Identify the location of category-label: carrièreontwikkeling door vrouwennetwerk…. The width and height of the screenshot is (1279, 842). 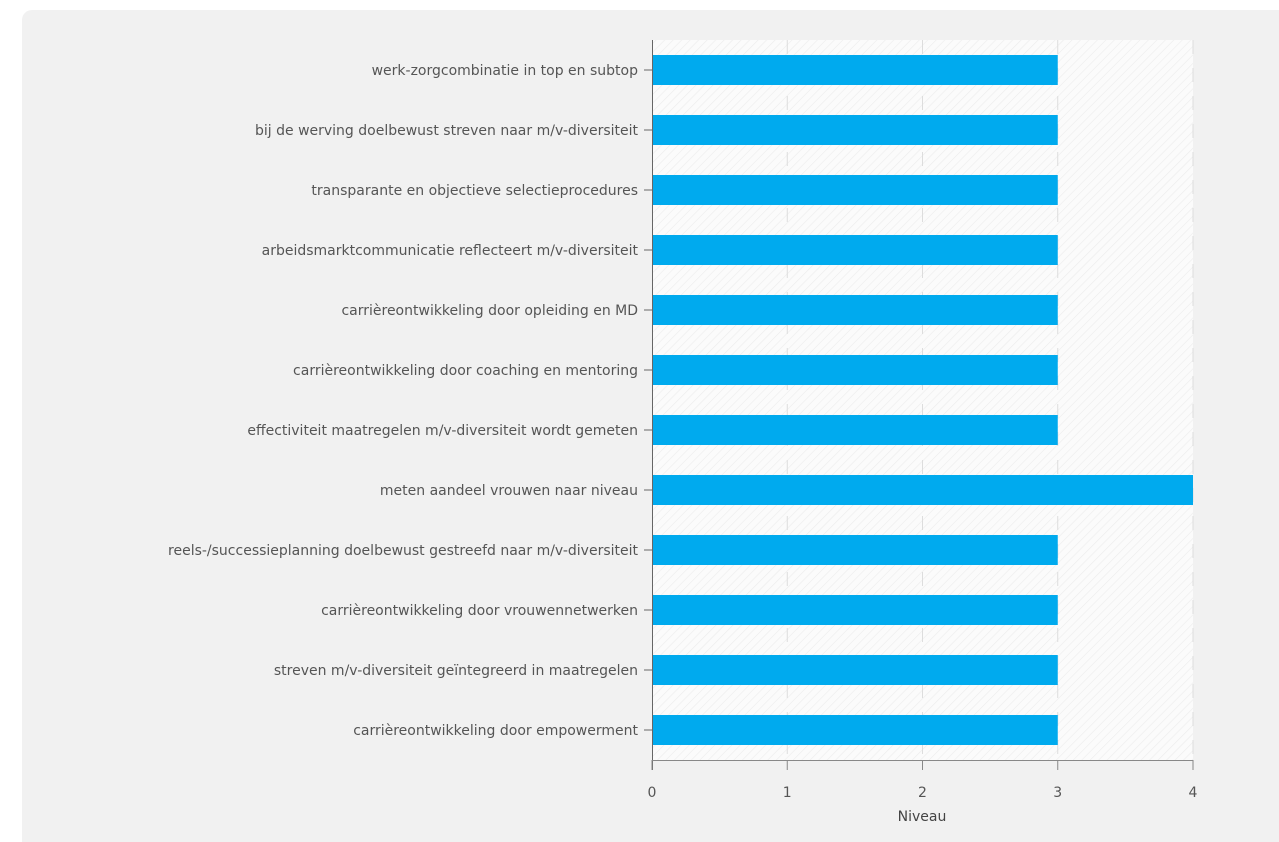
(479, 611).